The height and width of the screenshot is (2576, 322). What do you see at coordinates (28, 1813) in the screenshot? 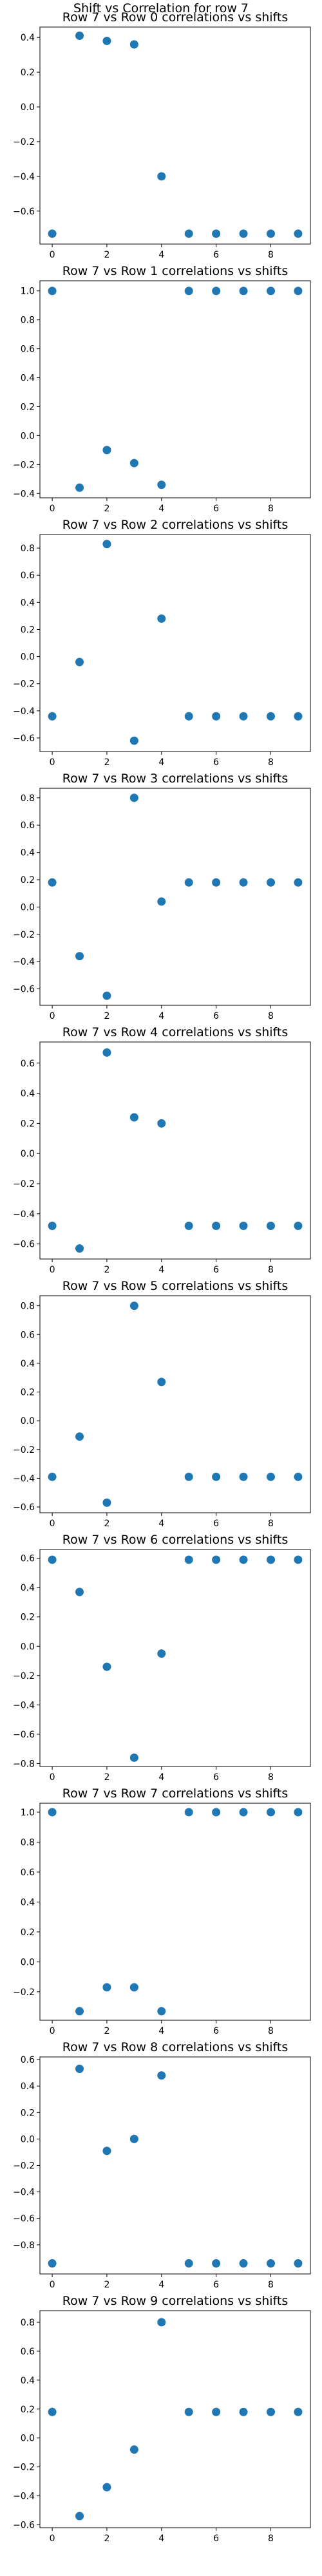
I see `y-tick-label: 1.0` at bounding box center [28, 1813].